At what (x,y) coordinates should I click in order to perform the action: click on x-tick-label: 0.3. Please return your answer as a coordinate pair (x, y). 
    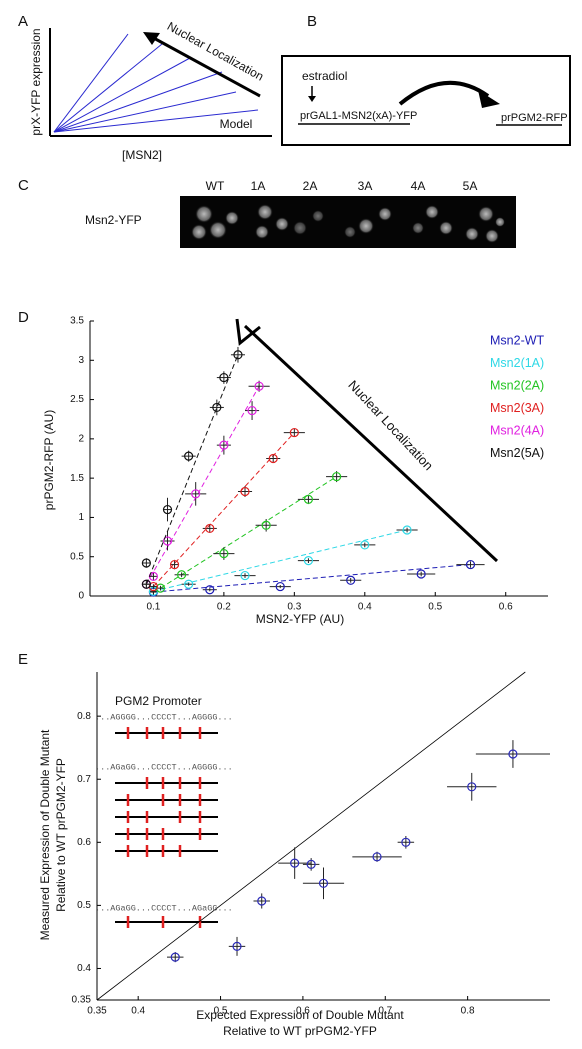
    Looking at the image, I should click on (294, 607).